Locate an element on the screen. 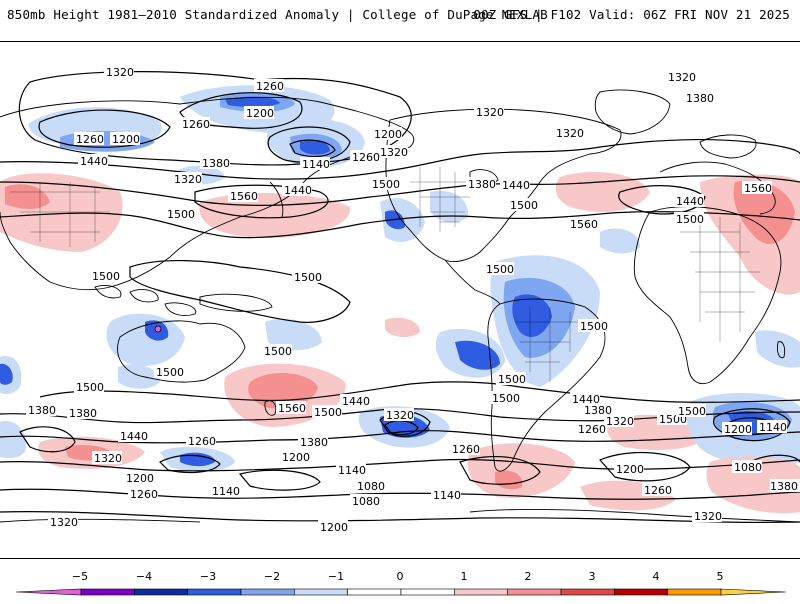  colorbar-tick-label: −1 is located at coordinates (336, 576).